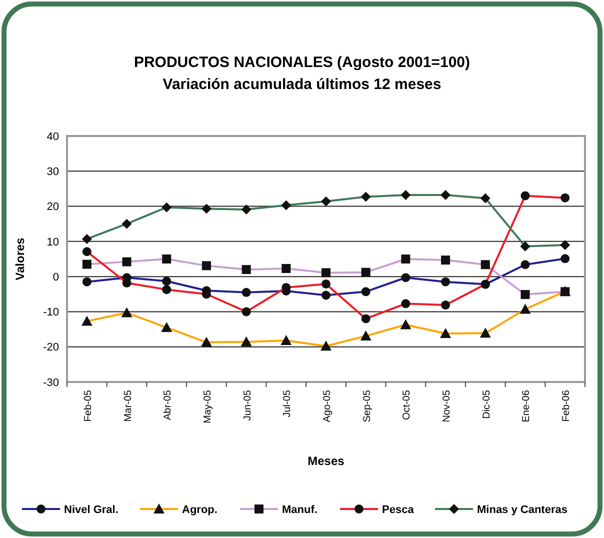 The image size is (604, 538). Describe the element at coordinates (52, 242) in the screenshot. I see `y-tick-label: 10` at that location.